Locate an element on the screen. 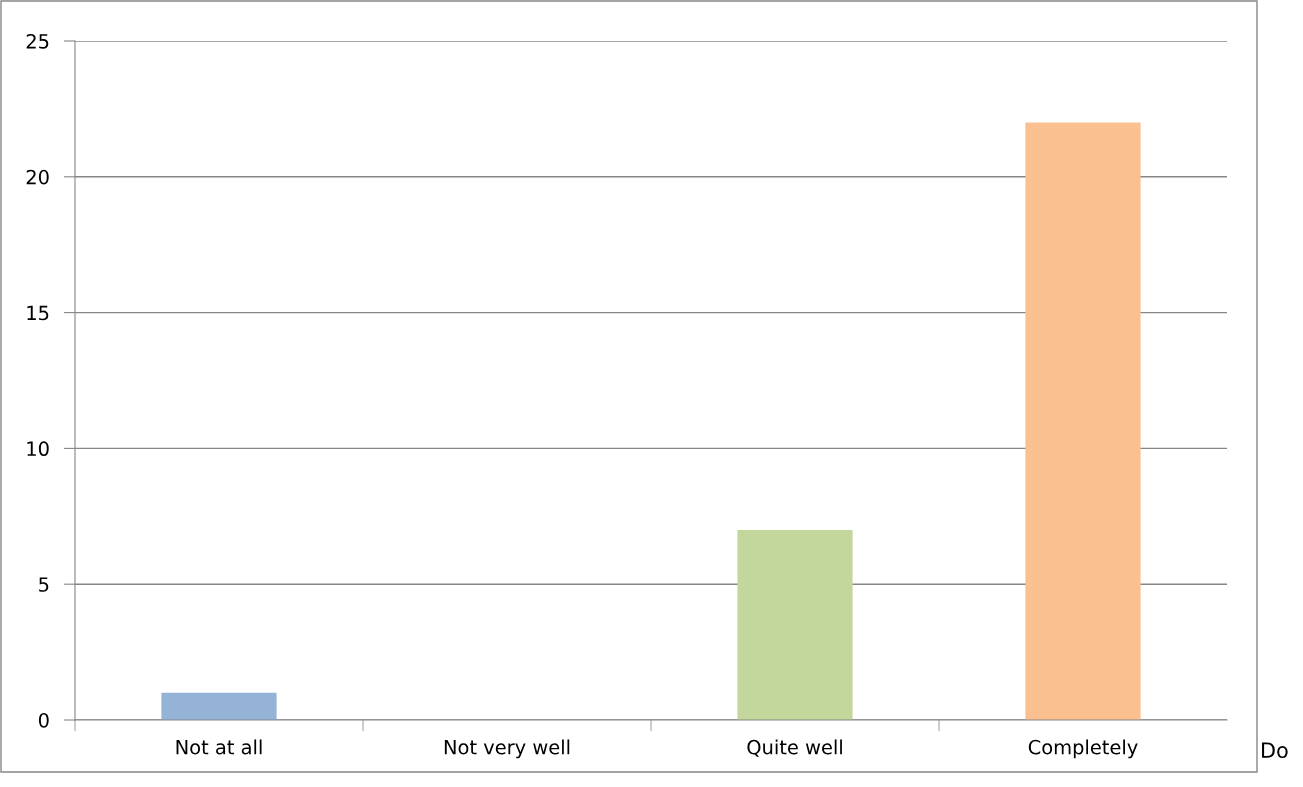 Image resolution: width=1303 pixels, height=787 pixels. x-tick-label: Not at all is located at coordinates (219, 747).